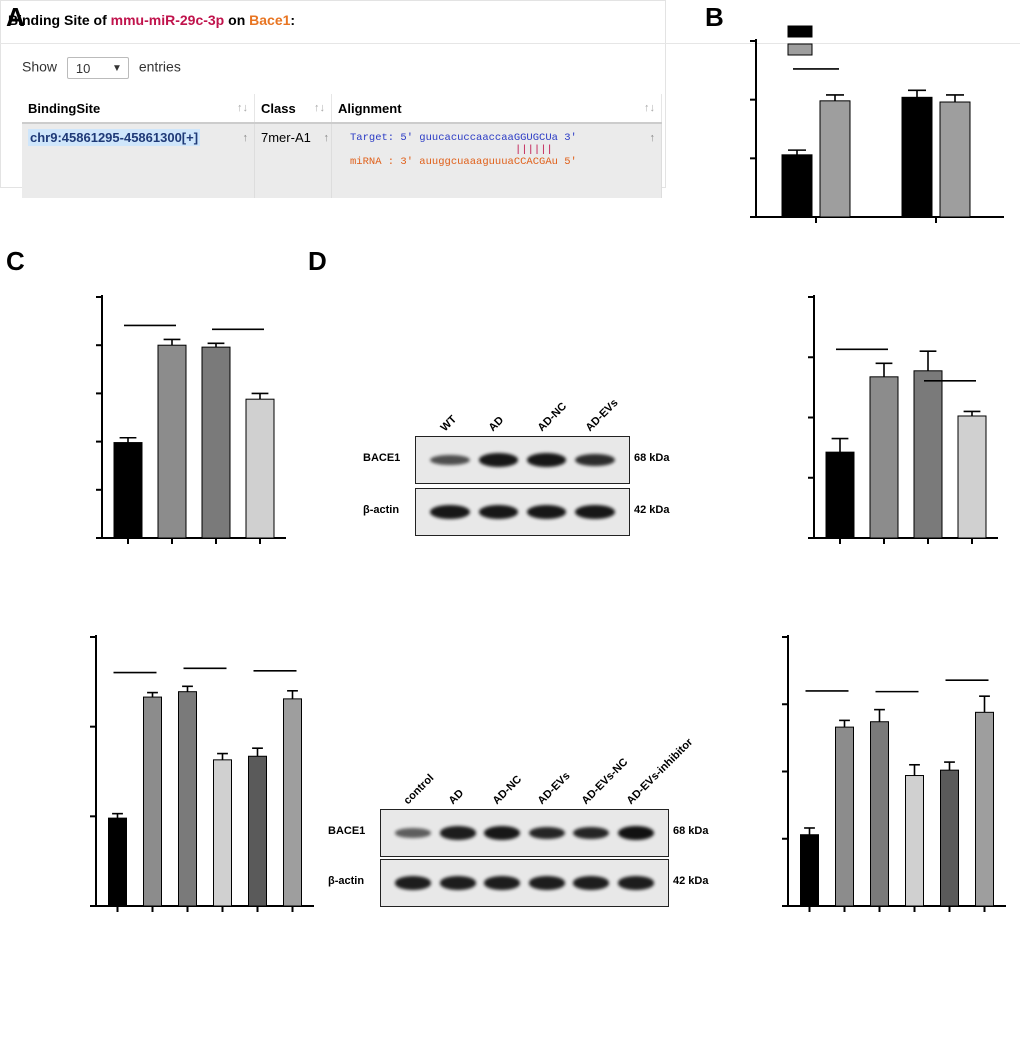 The height and width of the screenshot is (1055, 1020). What do you see at coordinates (237, 20) in the screenshot?
I see `heading-mid: on` at bounding box center [237, 20].